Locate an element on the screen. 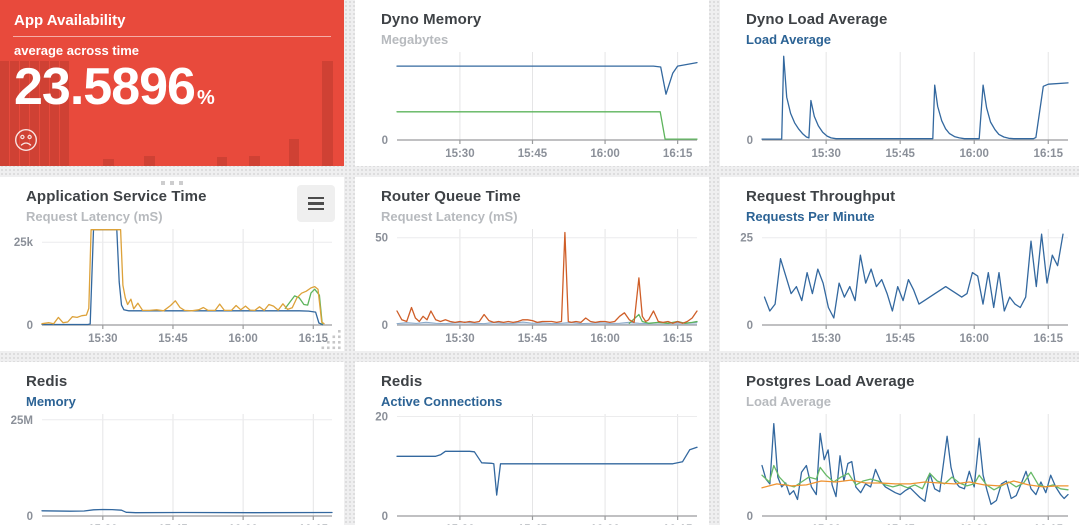 The width and height of the screenshot is (1079, 525). chart-subtitle: Megabytes is located at coordinates (415, 39).